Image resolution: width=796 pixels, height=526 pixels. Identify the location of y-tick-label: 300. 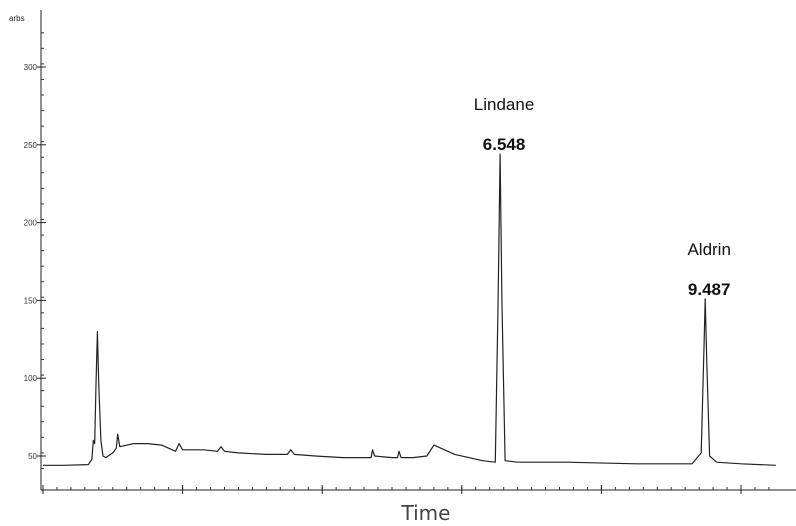
(31, 67).